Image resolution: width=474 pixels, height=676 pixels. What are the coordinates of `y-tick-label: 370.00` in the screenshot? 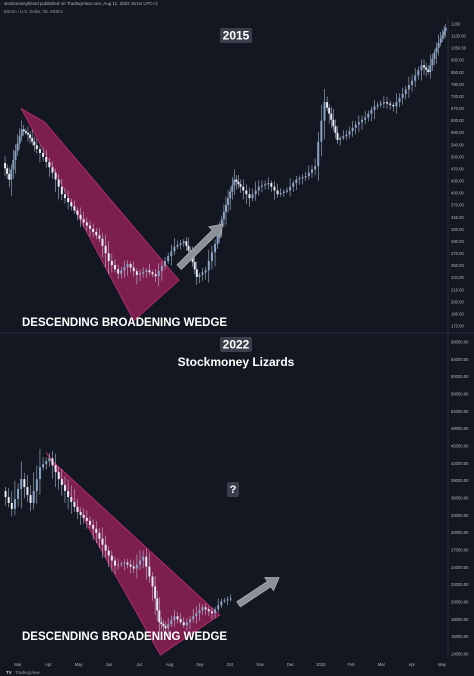 It's located at (457, 205).